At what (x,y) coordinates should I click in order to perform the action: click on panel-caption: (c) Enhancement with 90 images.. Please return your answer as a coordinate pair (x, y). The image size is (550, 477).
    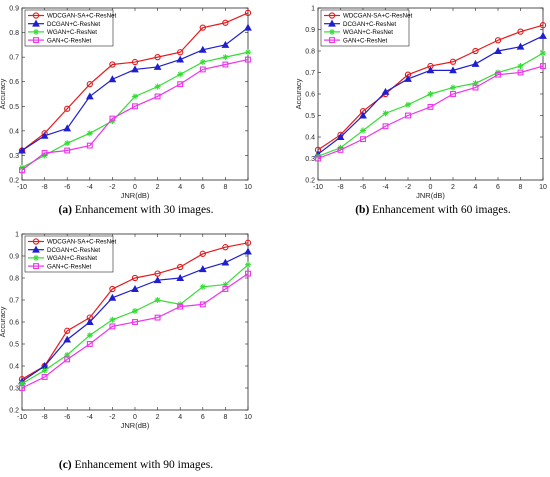
    Looking at the image, I should click on (136, 465).